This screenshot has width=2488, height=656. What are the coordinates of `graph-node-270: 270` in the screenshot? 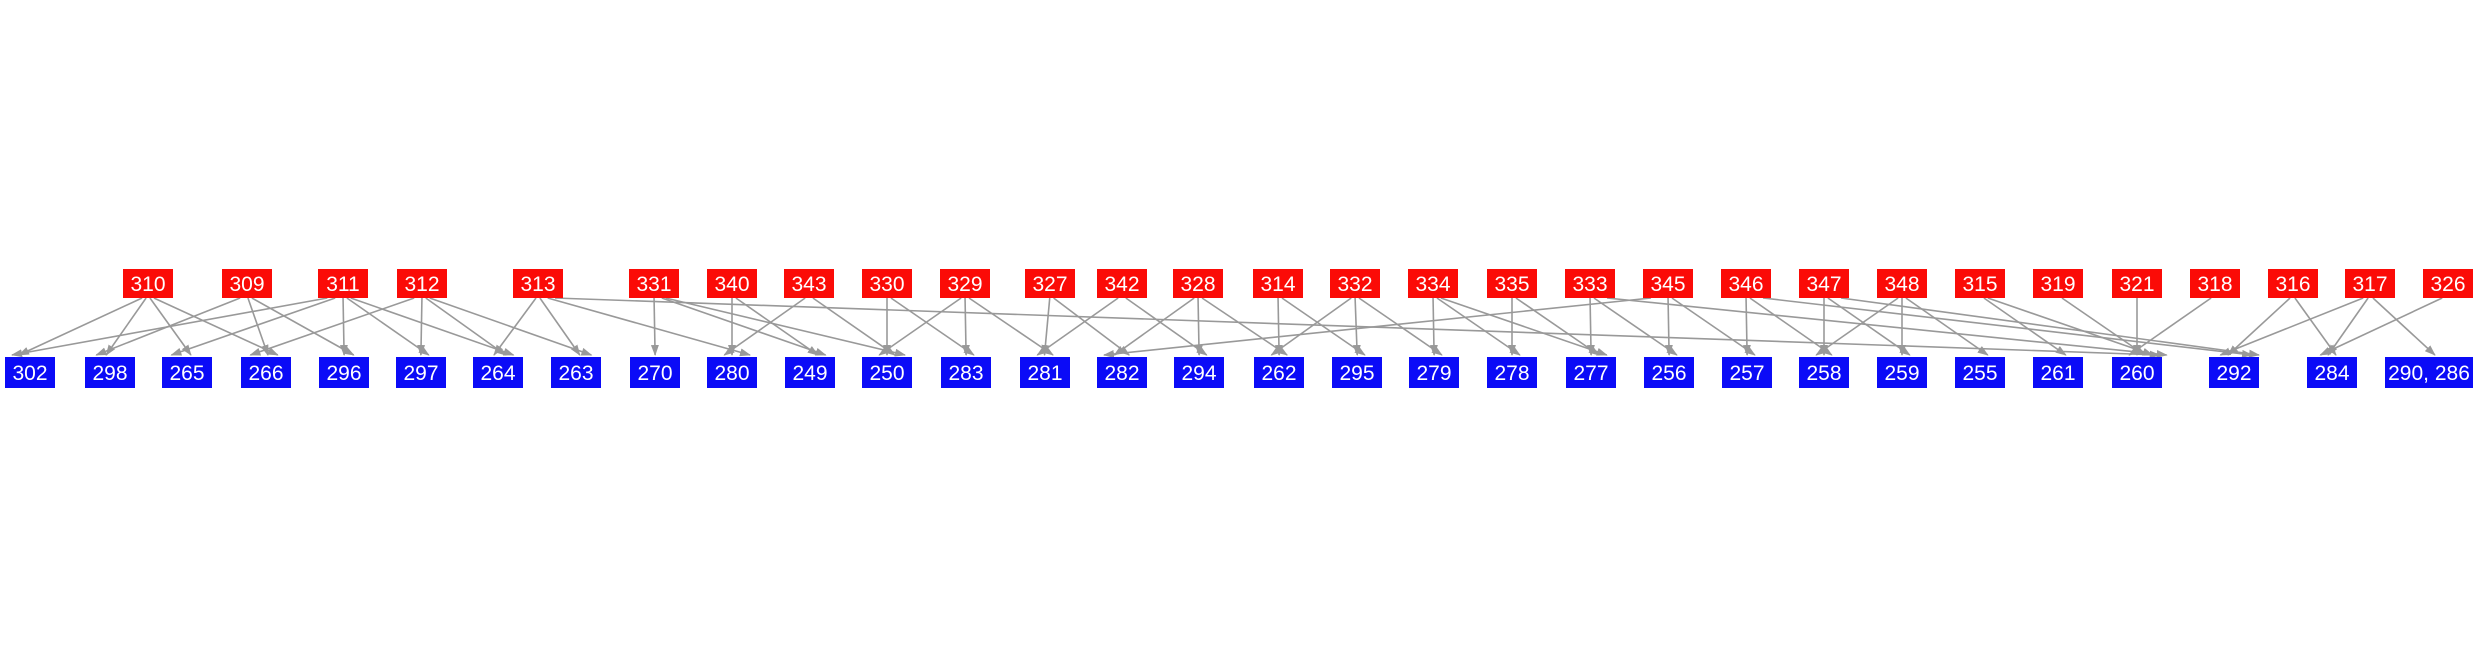 It's located at (655, 372).